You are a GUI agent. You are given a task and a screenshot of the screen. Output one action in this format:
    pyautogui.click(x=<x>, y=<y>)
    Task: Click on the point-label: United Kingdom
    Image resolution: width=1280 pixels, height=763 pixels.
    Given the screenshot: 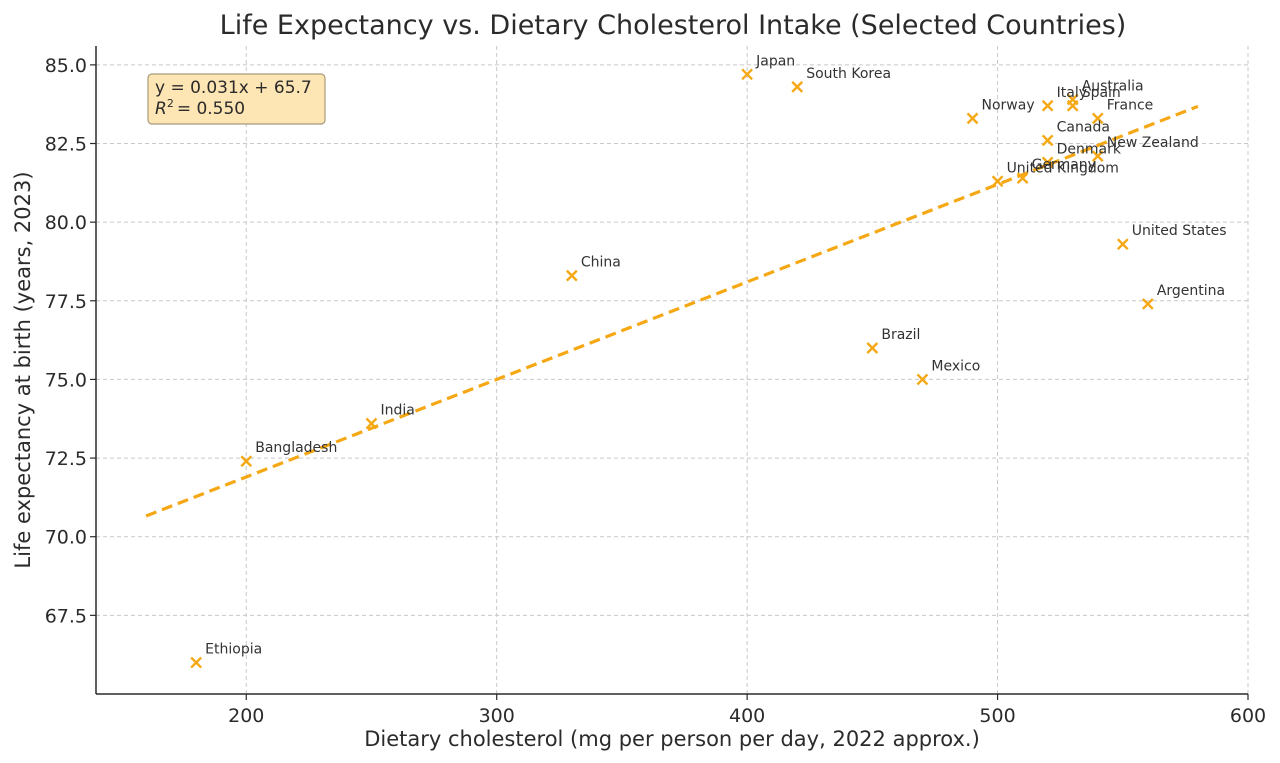 What is the action you would take?
    pyautogui.click(x=1063, y=168)
    